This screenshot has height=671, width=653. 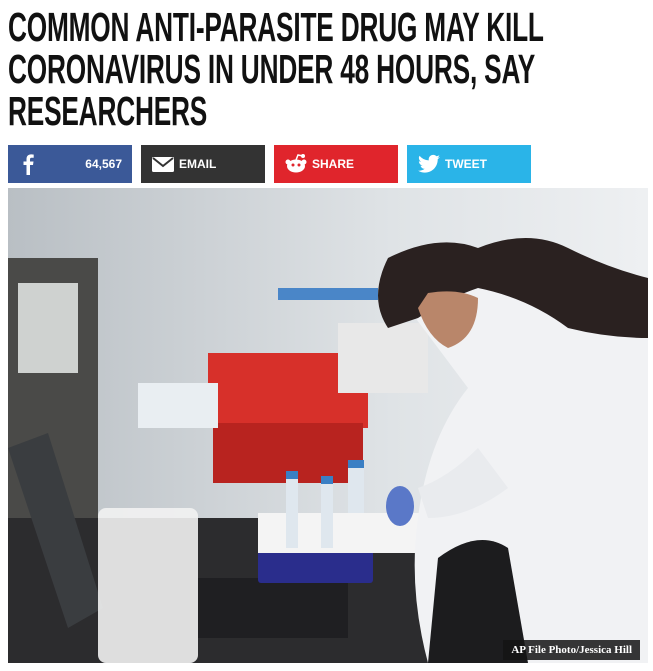 What do you see at coordinates (163, 164) in the screenshot?
I see `email-icon` at bounding box center [163, 164].